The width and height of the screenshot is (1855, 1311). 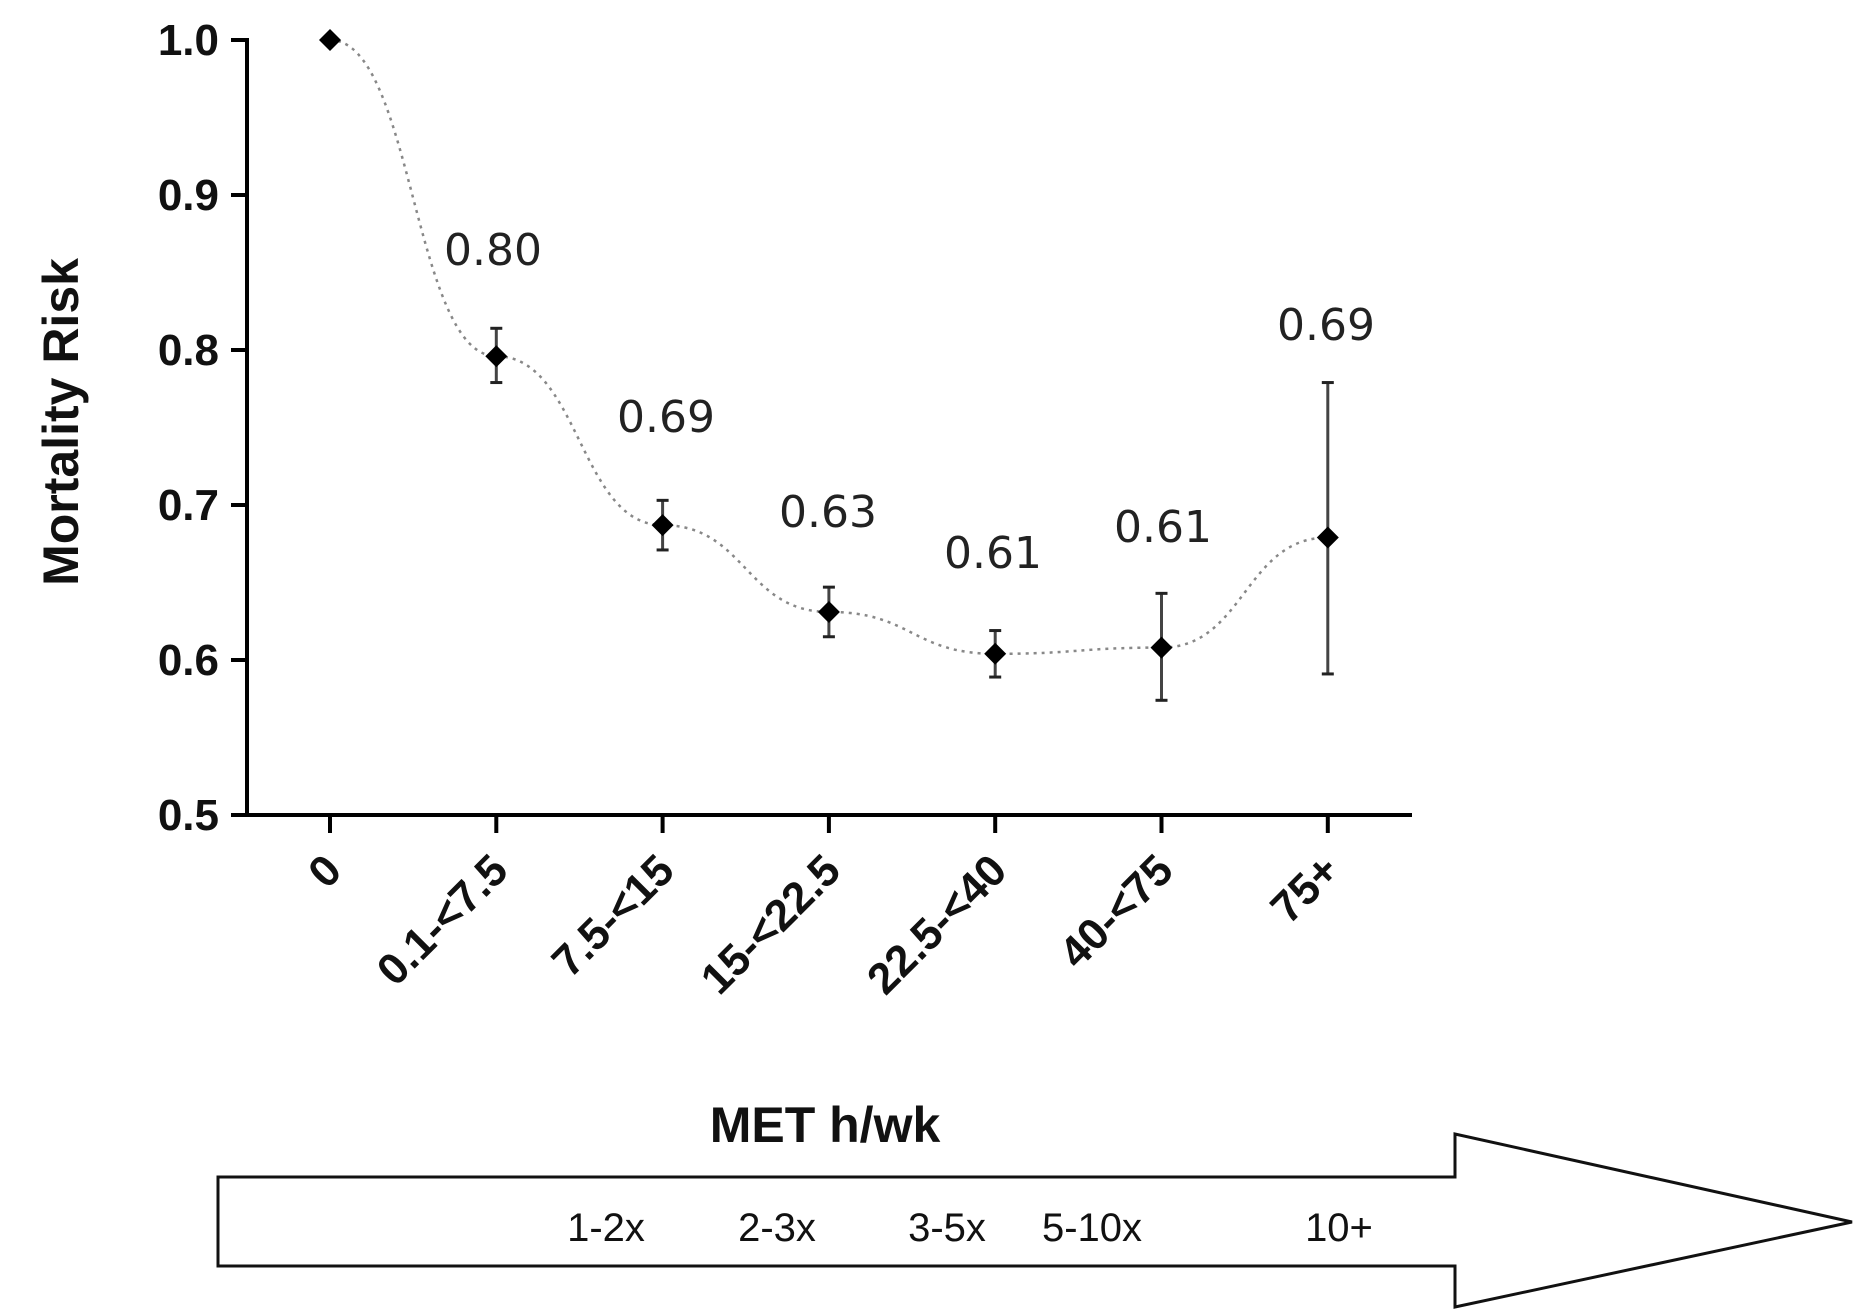 What do you see at coordinates (493, 250) in the screenshot?
I see `data-label: 0.80` at bounding box center [493, 250].